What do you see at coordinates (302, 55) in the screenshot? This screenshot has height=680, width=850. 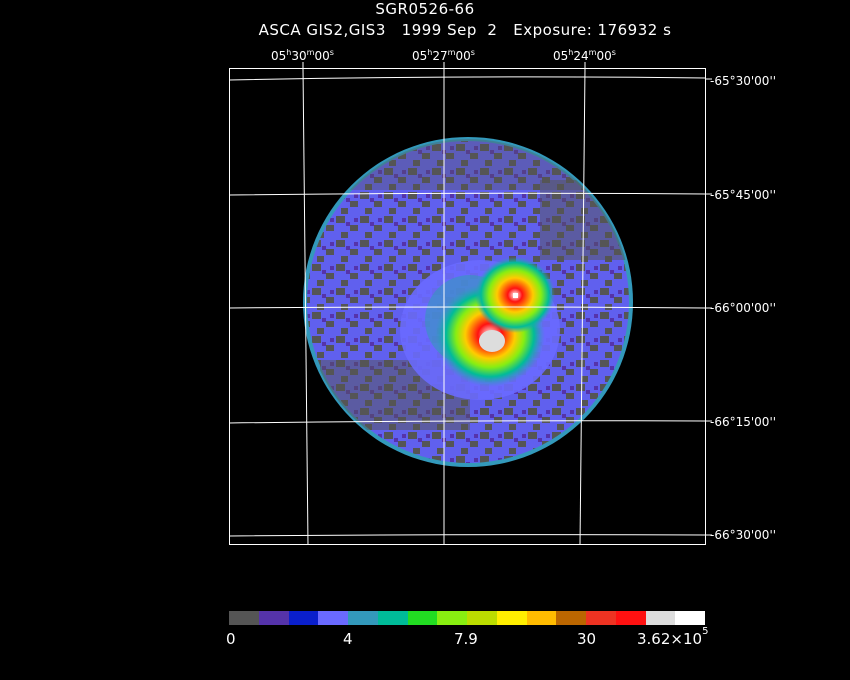 I see `ra-label-0: 05h30m00s` at bounding box center [302, 55].